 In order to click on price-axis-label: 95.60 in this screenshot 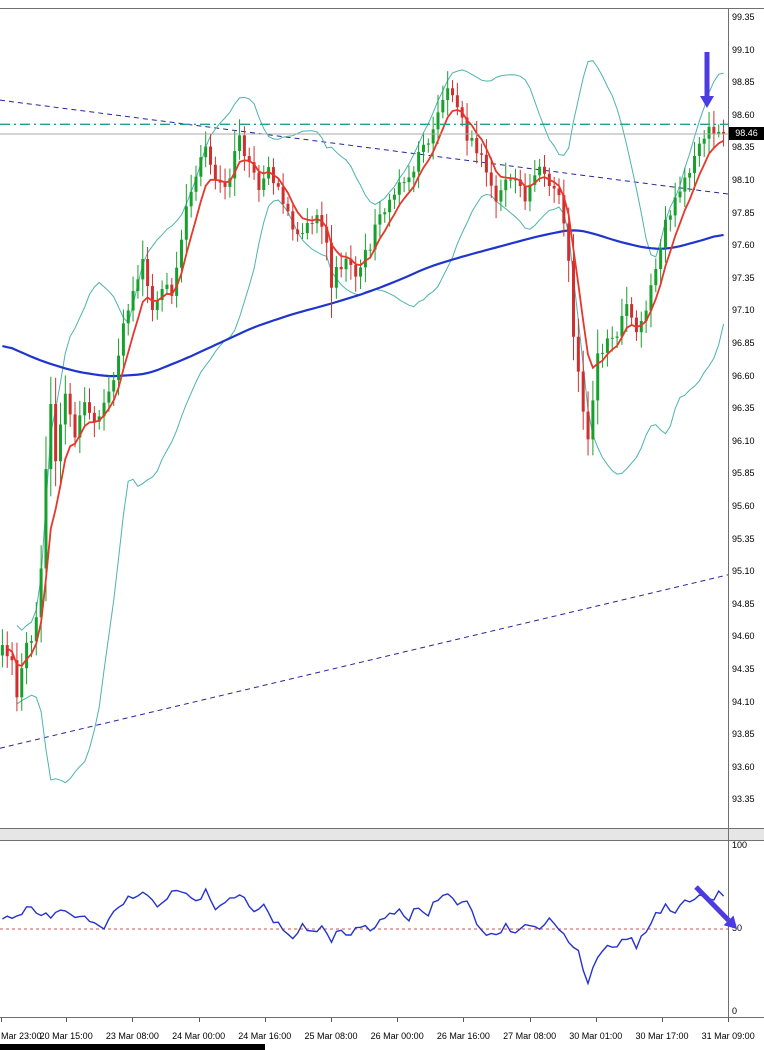, I will do `click(743, 506)`.